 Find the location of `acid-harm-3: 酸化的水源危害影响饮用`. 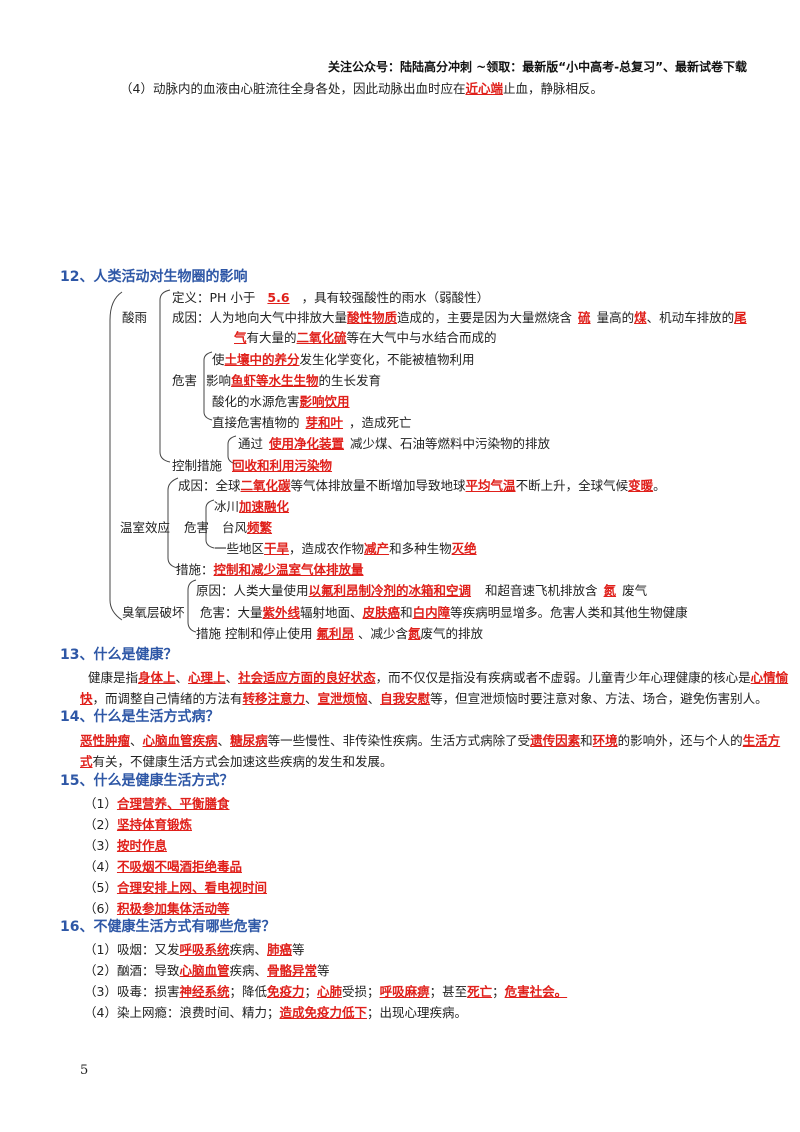

acid-harm-3: 酸化的水源危害影响饮用 is located at coordinates (281, 401).